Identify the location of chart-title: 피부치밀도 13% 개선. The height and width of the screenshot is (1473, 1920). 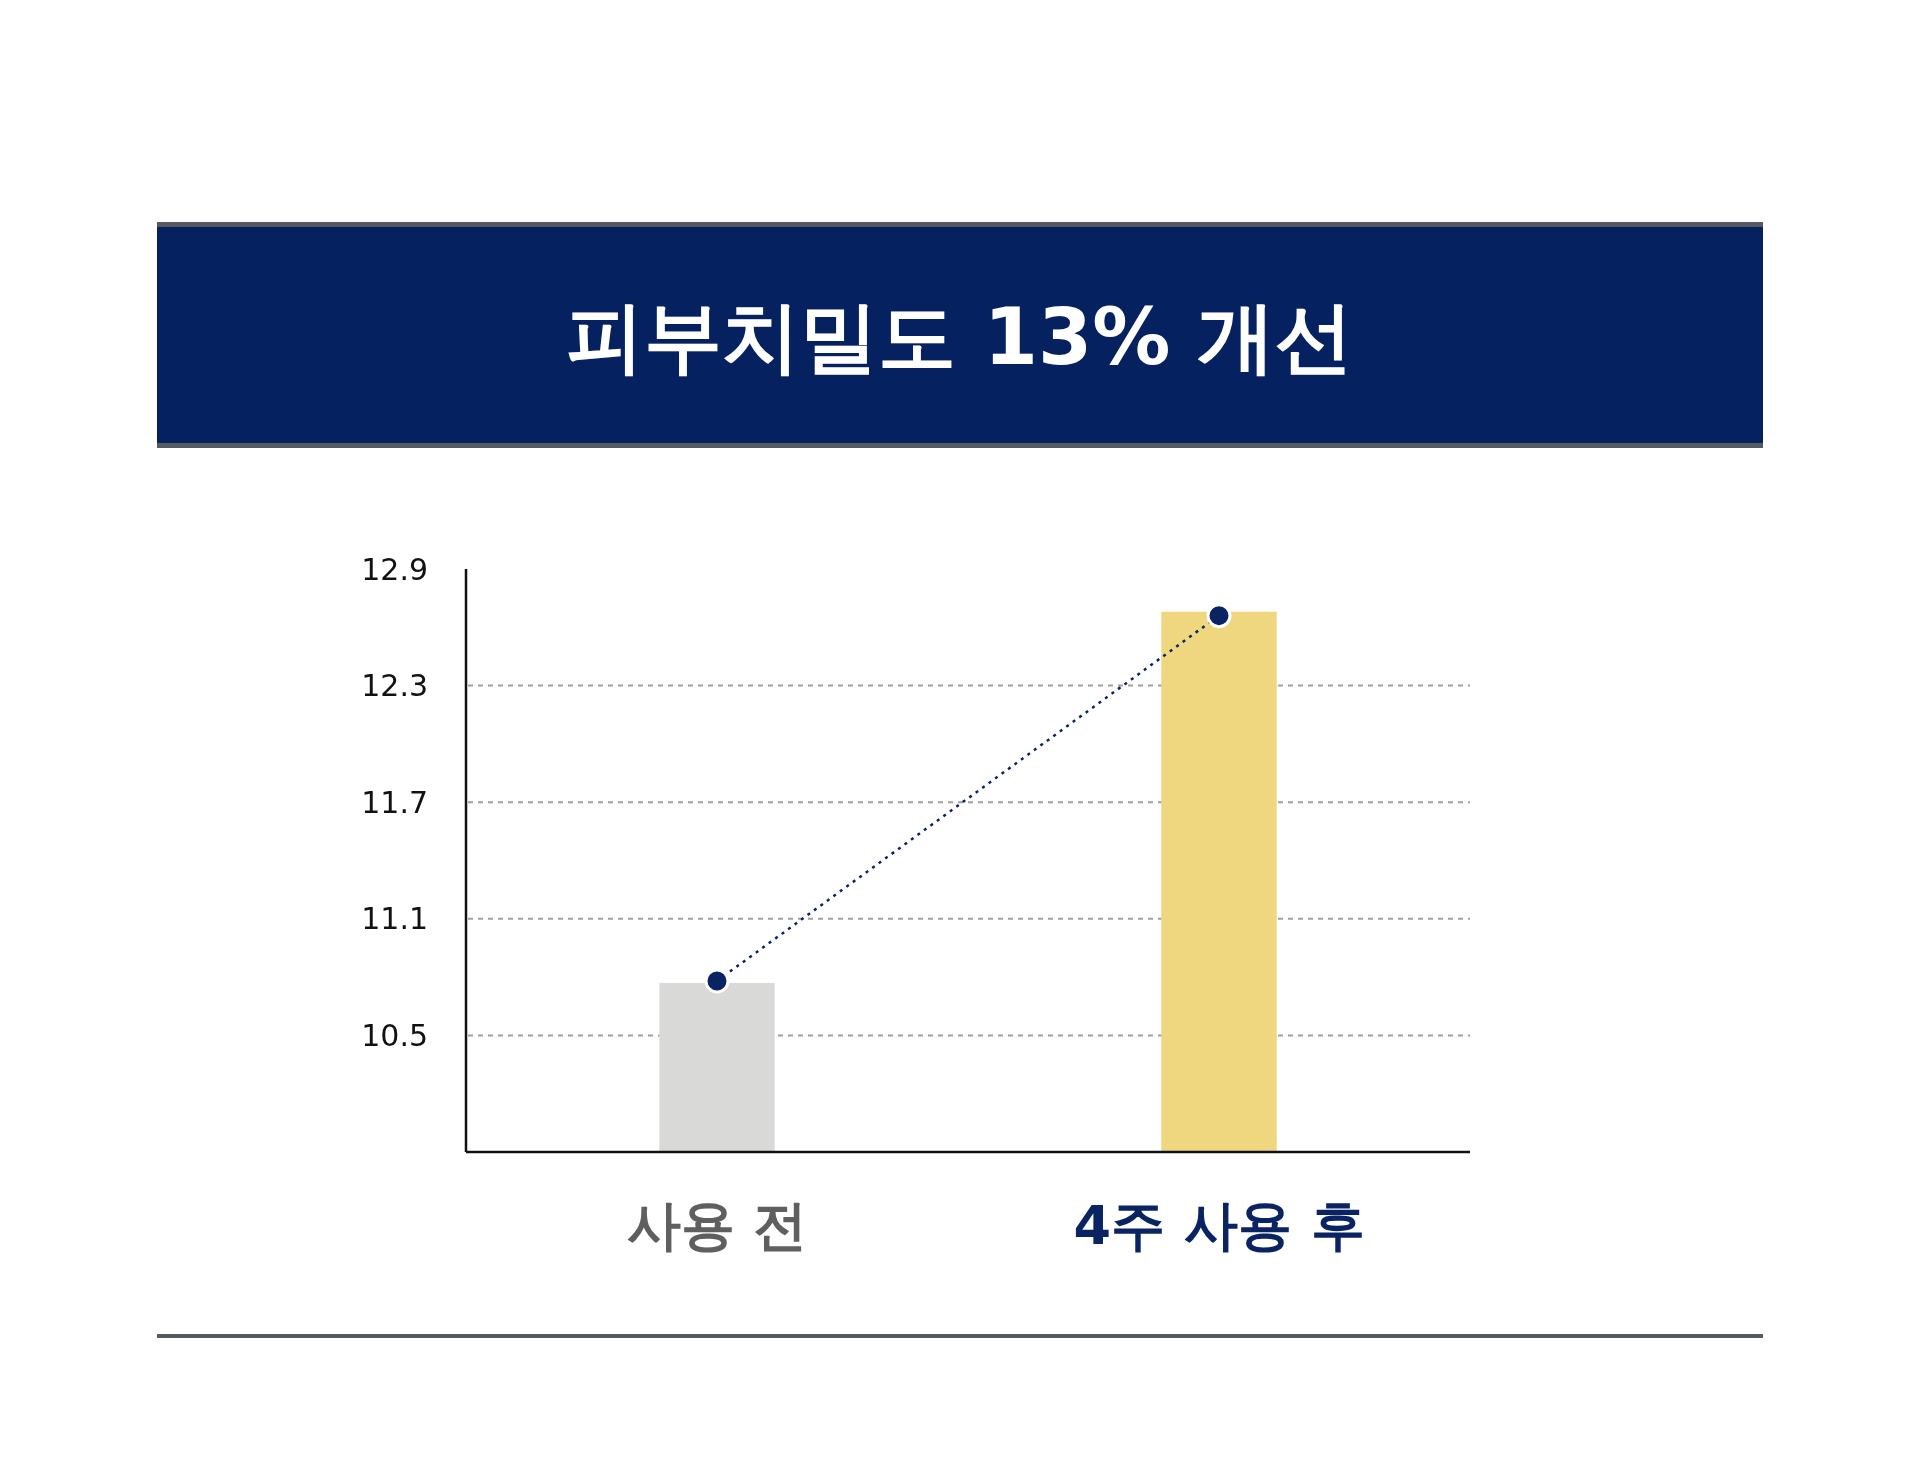
(960, 337).